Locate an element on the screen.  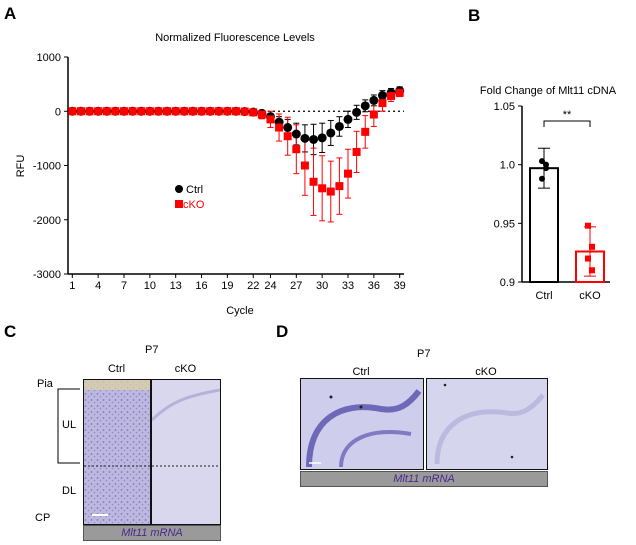
y-tick-label: 1000 is located at coordinates (49, 58).